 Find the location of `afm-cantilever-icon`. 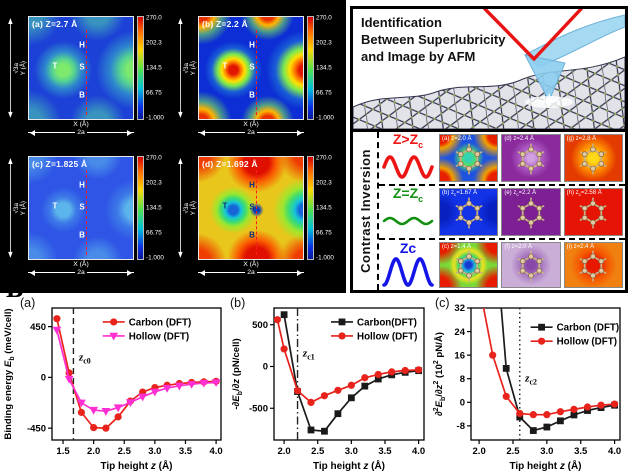

afm-cantilever-icon is located at coordinates (574, 58).